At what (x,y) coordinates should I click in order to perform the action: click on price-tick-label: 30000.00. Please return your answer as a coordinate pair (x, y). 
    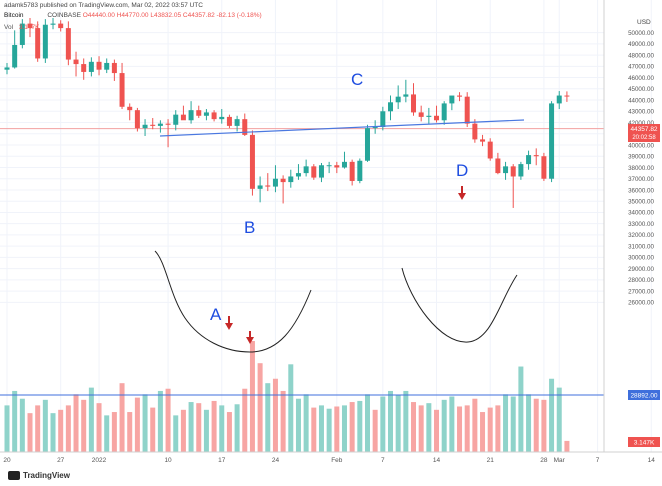
    Looking at the image, I should click on (641, 258).